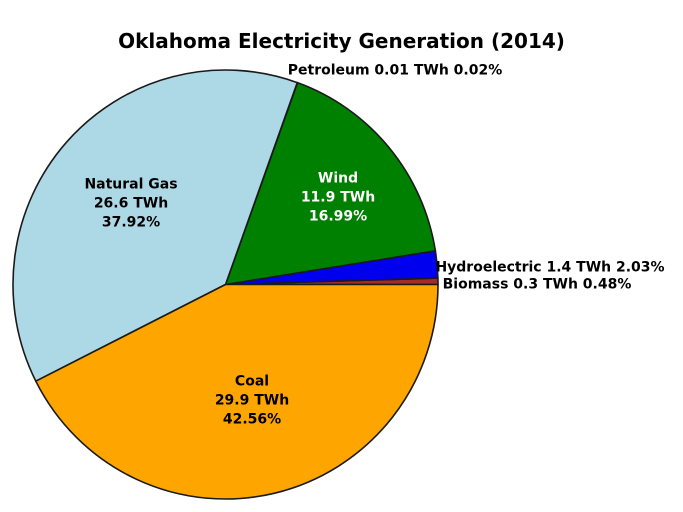 This screenshot has height=512, width=683. Describe the element at coordinates (338, 197) in the screenshot. I see `slice-label-wind: Wind 11.9 TWh 16.99%` at that location.